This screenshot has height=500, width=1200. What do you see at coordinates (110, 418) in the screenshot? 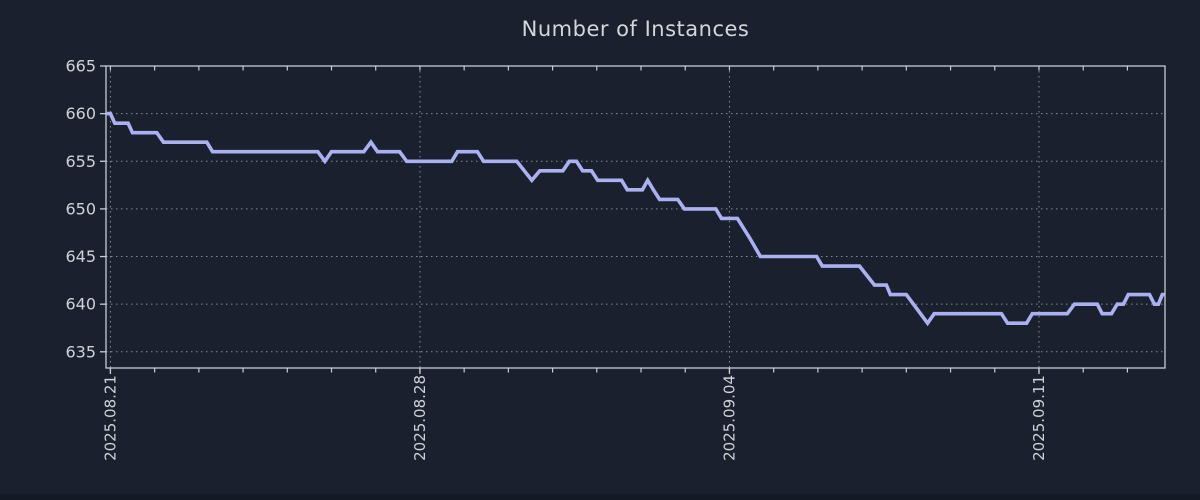
I see `x-tick-label: 2025.08.21` at bounding box center [110, 418].